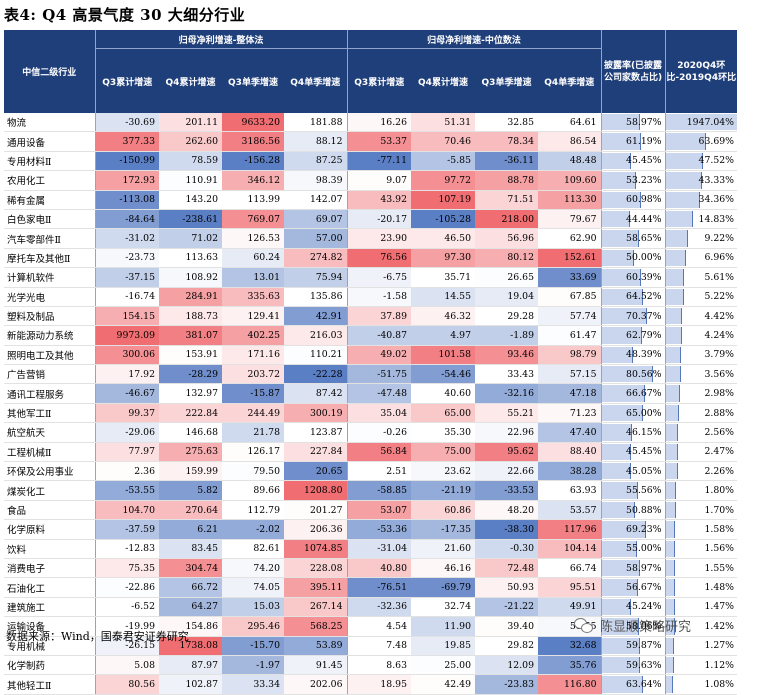 The height and width of the screenshot is (695, 757). Describe the element at coordinates (700, 335) in the screenshot. I see `yoy-cell: 4.24%` at that location.